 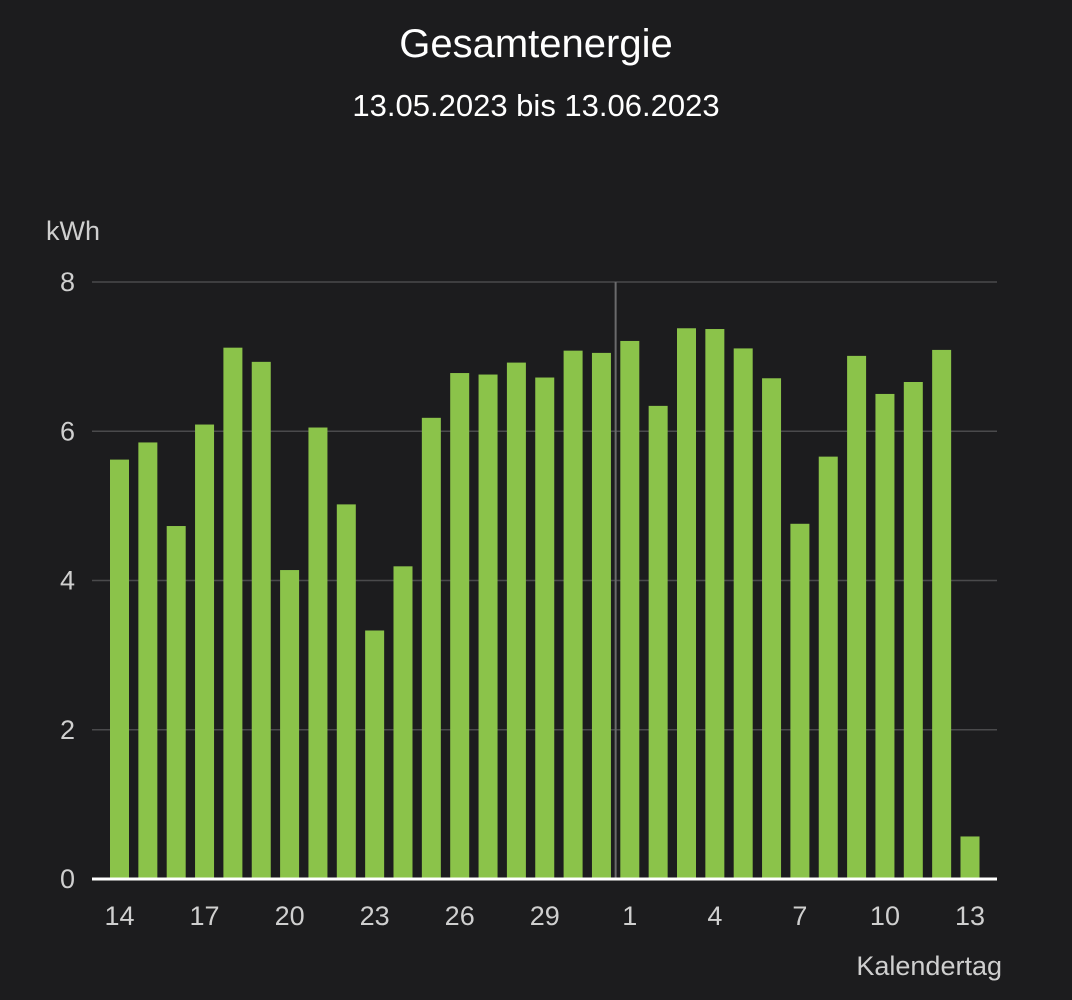 I want to click on y-tick-label: 8, so click(x=67, y=282).